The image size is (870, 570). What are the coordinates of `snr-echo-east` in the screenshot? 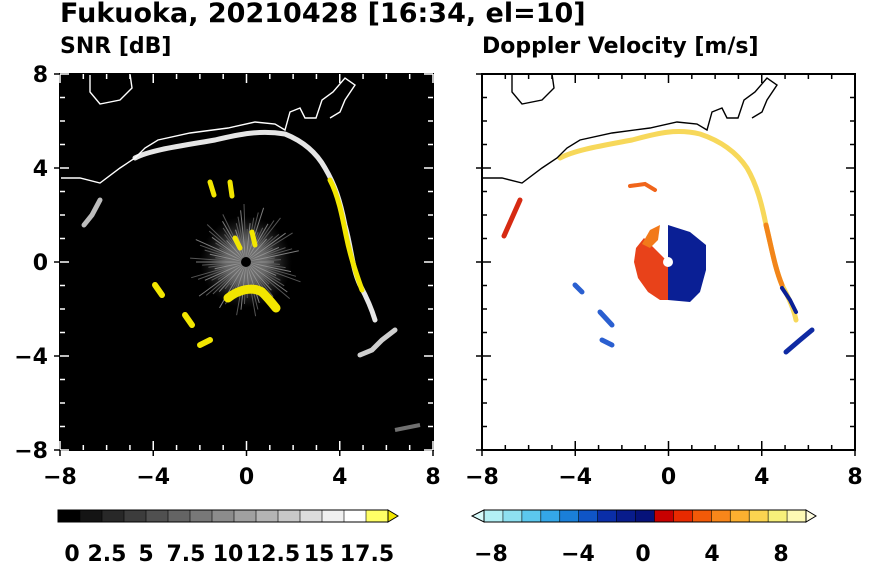 It's located at (377, 342).